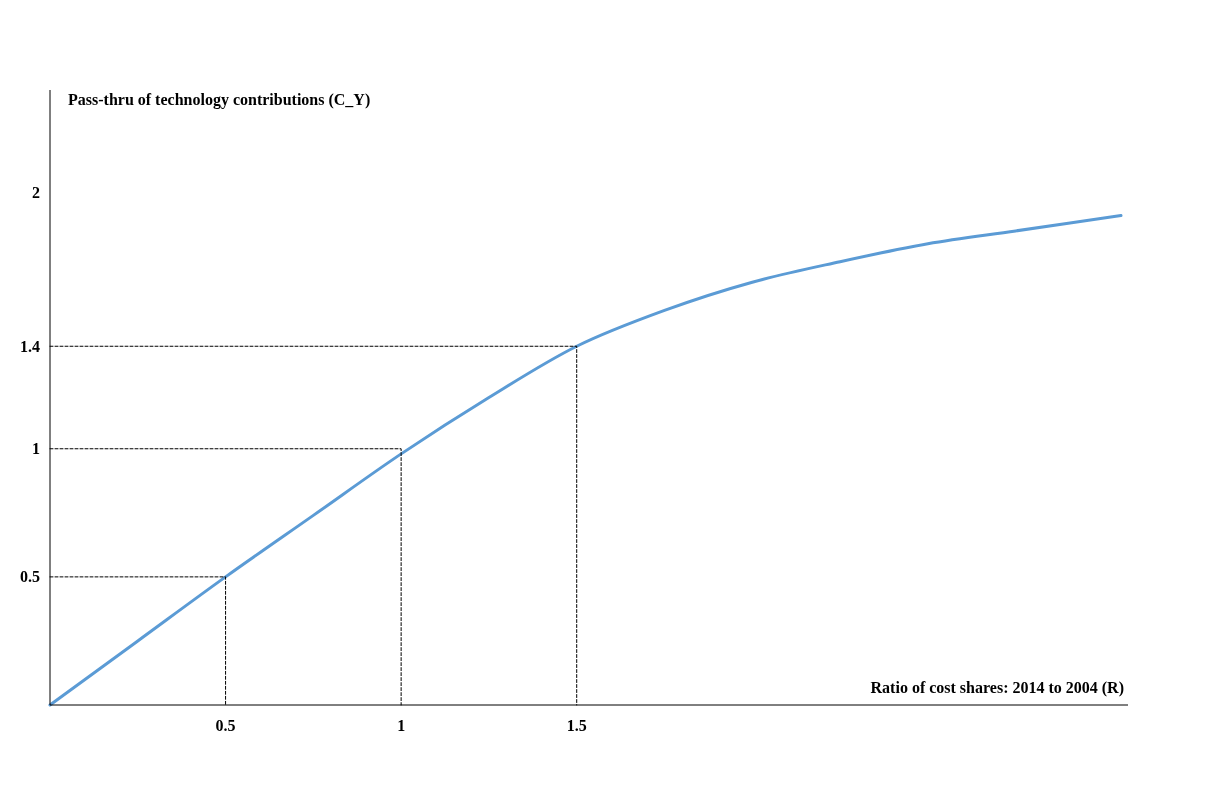 This screenshot has height=785, width=1209. I want to click on y-axis-title: Pass-thru of technology contributions (C_Y), so click(219, 100).